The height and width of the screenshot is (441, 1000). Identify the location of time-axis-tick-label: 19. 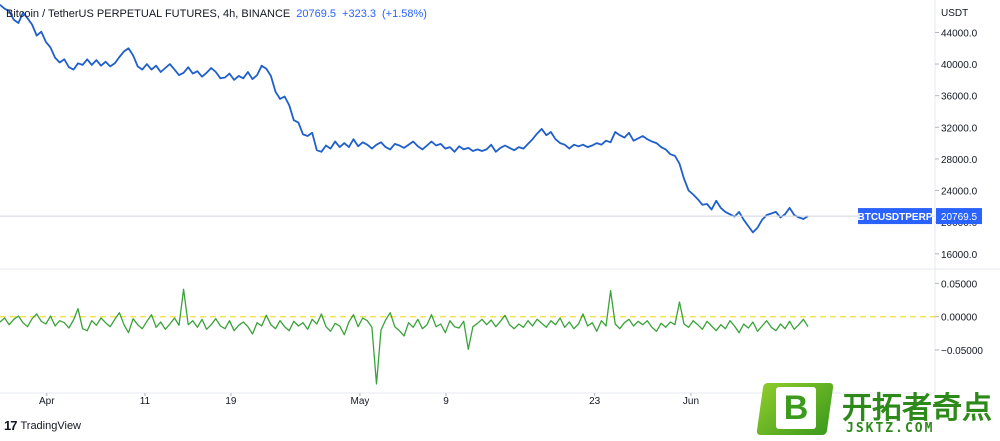
(231, 401).